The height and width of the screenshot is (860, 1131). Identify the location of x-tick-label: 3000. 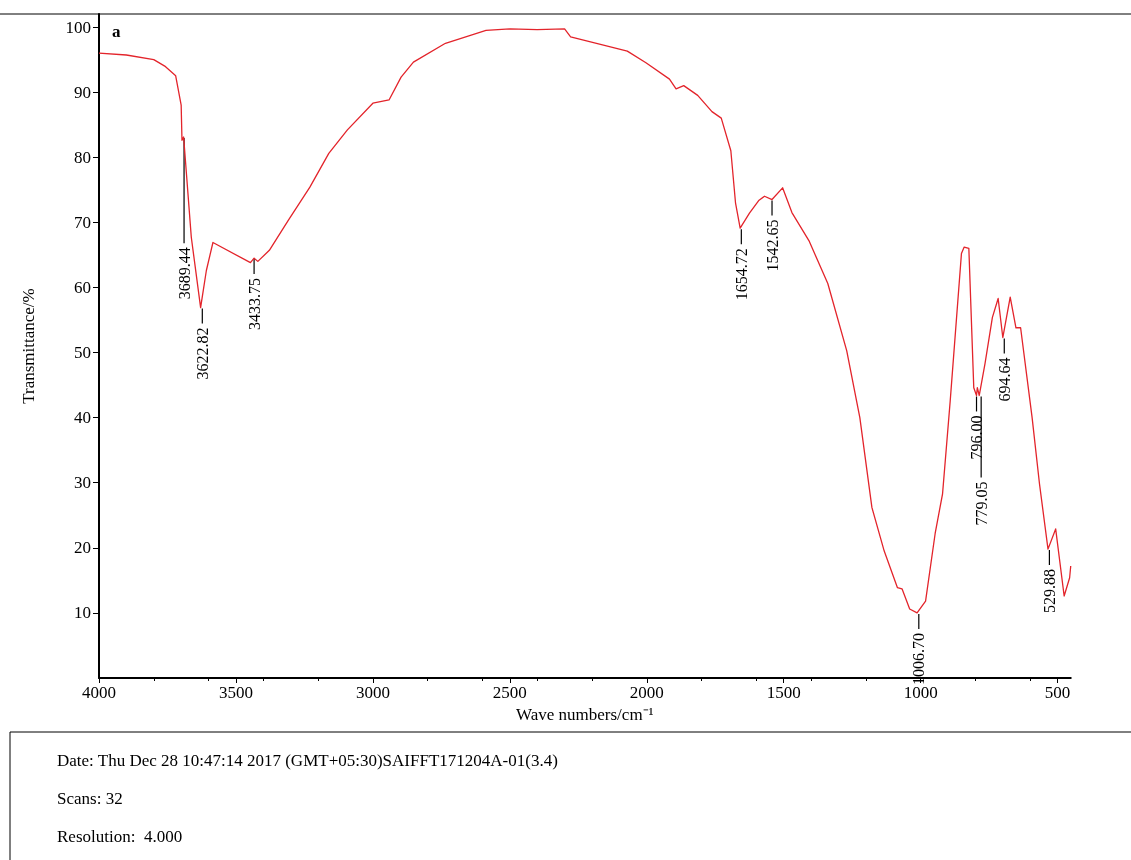
(372, 692).